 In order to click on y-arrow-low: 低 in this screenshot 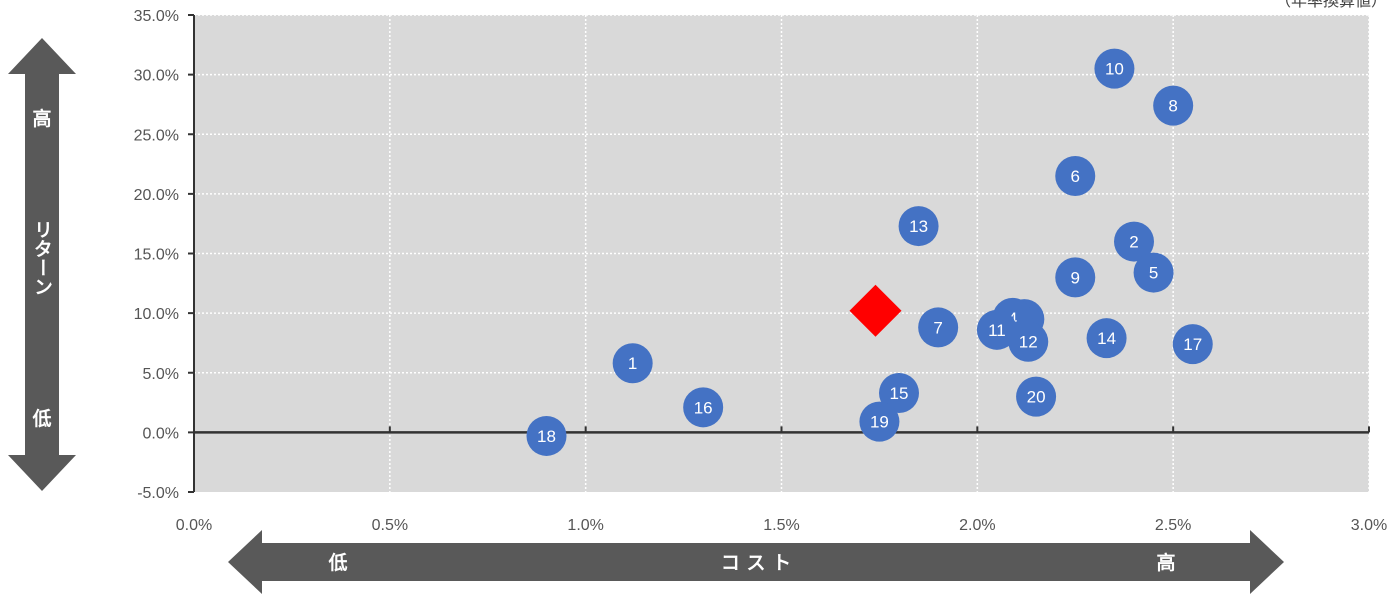, I will do `click(41, 418)`.